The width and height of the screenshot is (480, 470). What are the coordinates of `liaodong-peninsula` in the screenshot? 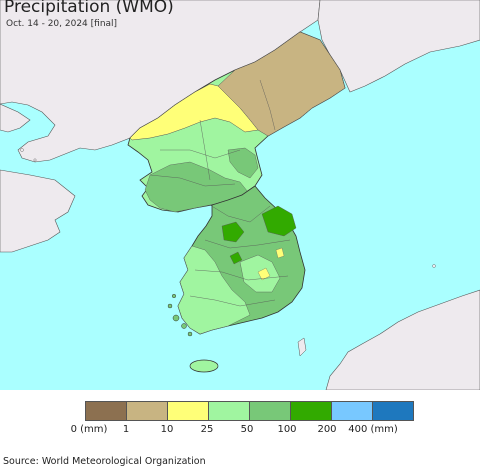 It's located at (15, 118).